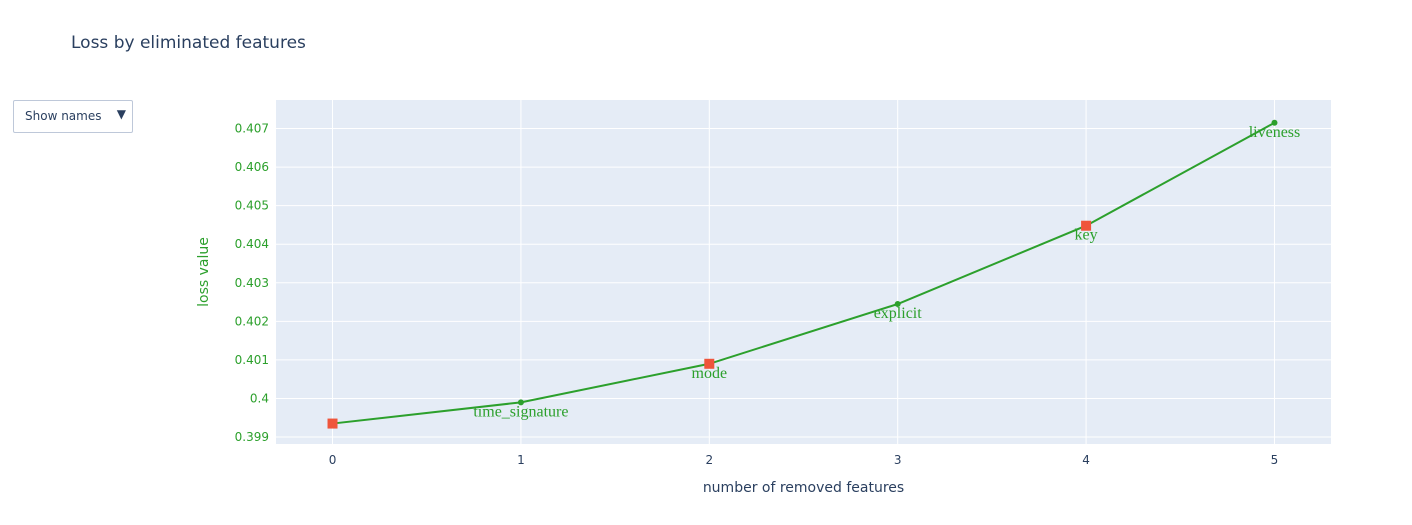 Image resolution: width=1412 pixels, height=525 pixels. I want to click on x-tick-label: 0, so click(333, 460).